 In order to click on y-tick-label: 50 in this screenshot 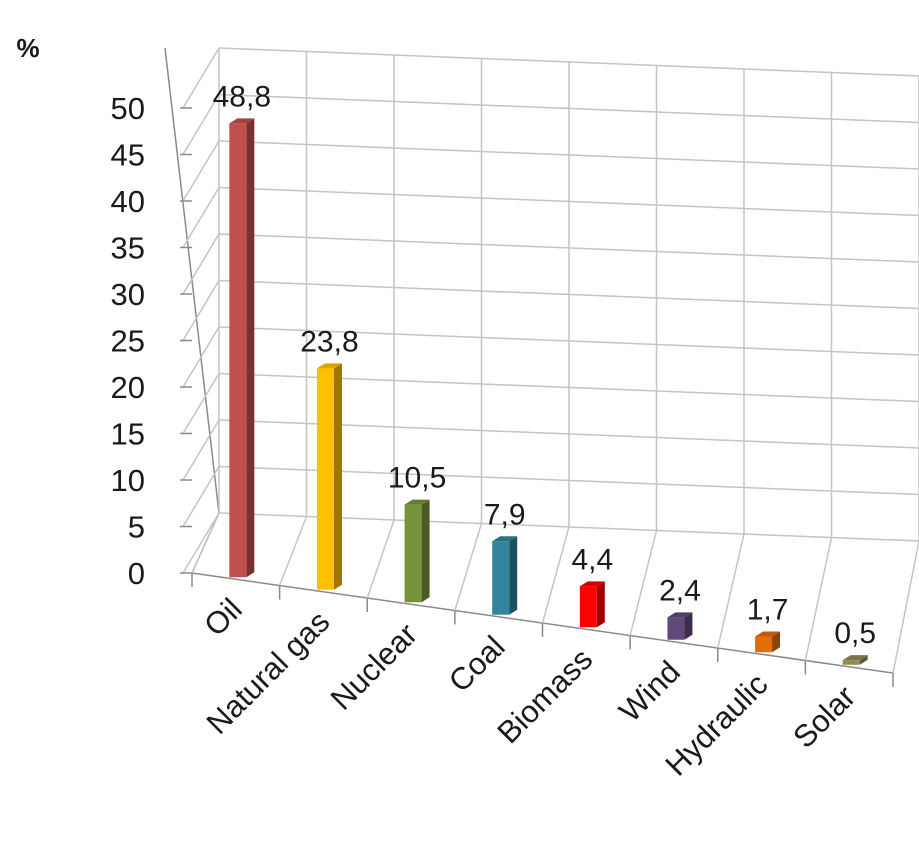, I will do `click(128, 108)`.